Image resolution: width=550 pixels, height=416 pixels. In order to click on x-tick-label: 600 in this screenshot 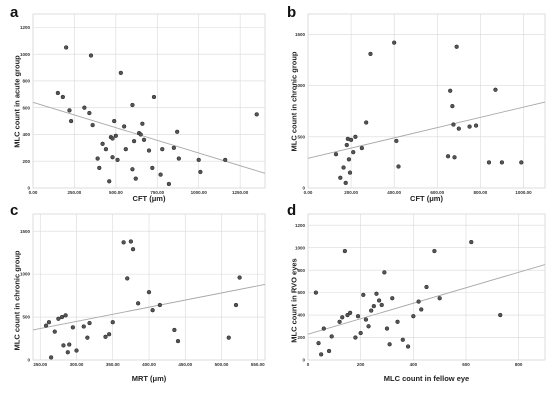, I will do `click(466, 364)`.